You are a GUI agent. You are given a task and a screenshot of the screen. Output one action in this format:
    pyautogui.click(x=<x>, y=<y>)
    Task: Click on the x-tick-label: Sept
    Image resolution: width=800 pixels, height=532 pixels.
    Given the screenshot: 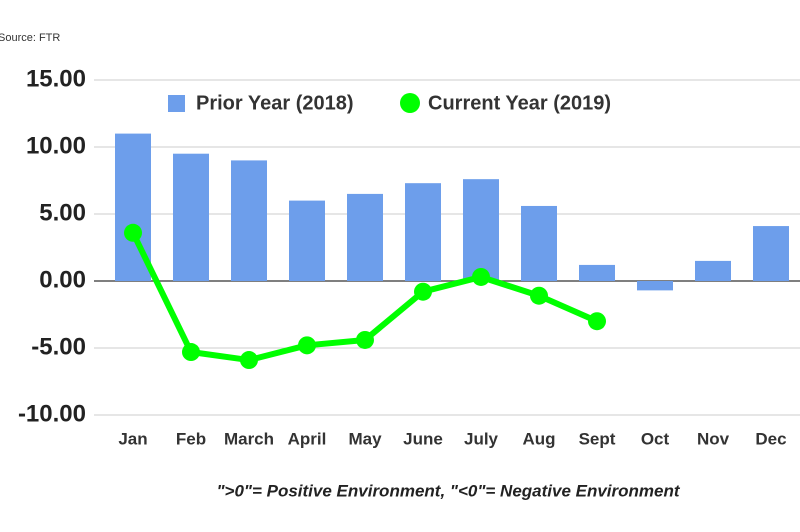 What is the action you would take?
    pyautogui.click(x=597, y=438)
    